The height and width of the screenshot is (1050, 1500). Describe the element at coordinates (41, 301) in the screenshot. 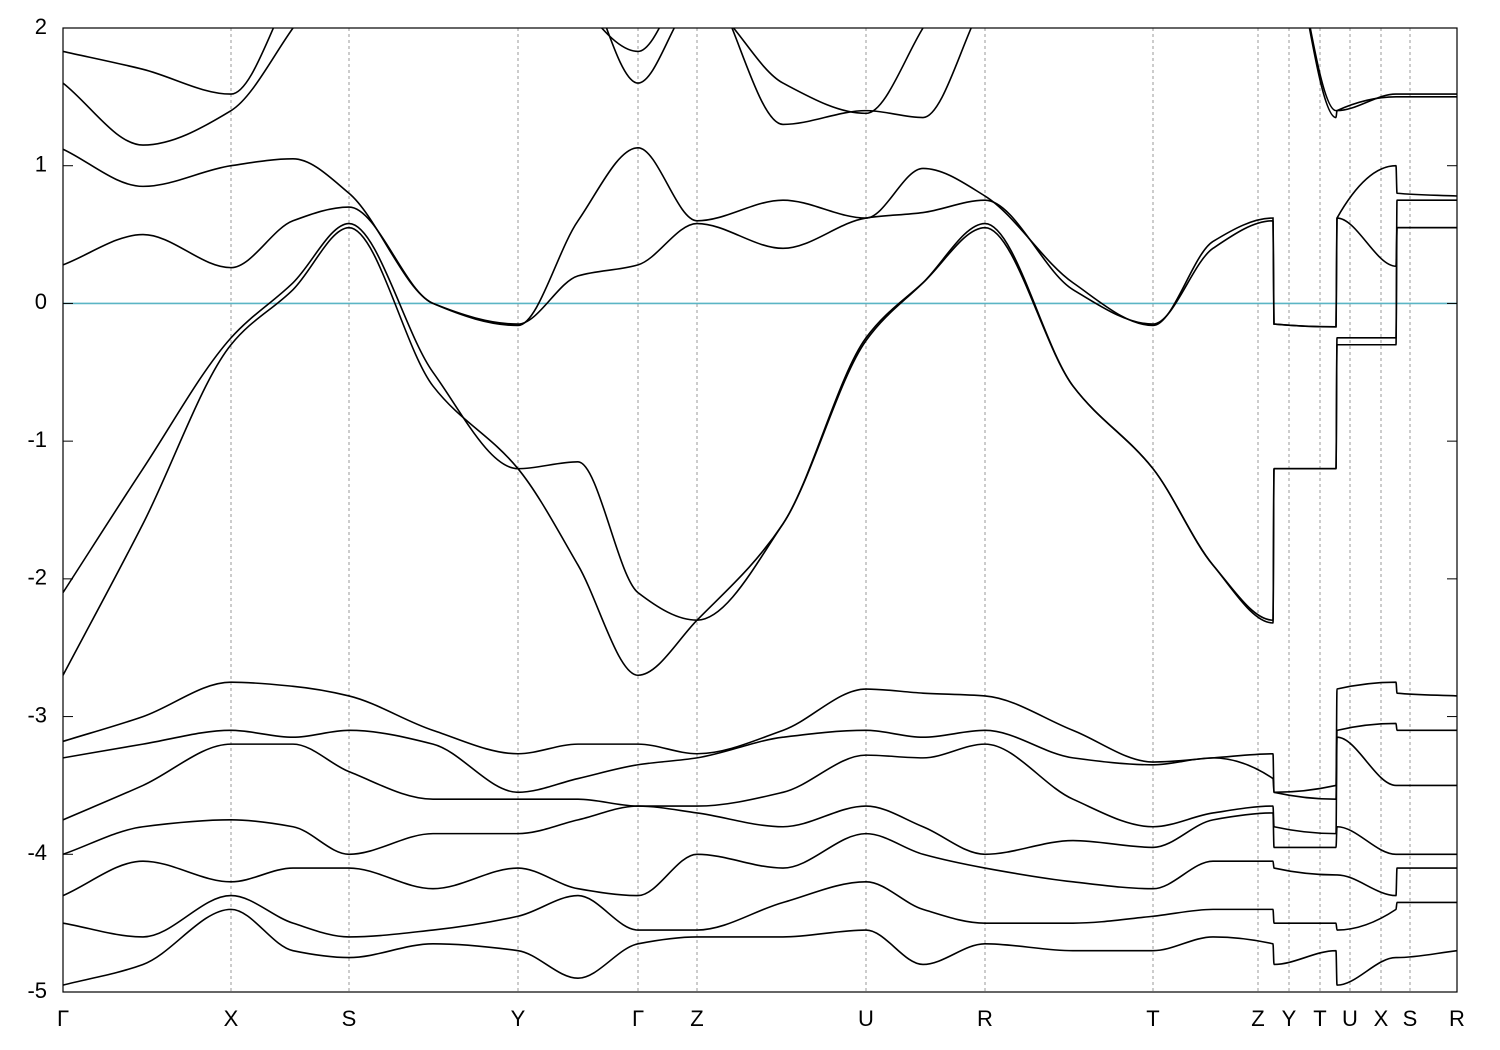

I see `y-tick-label: 0` at that location.